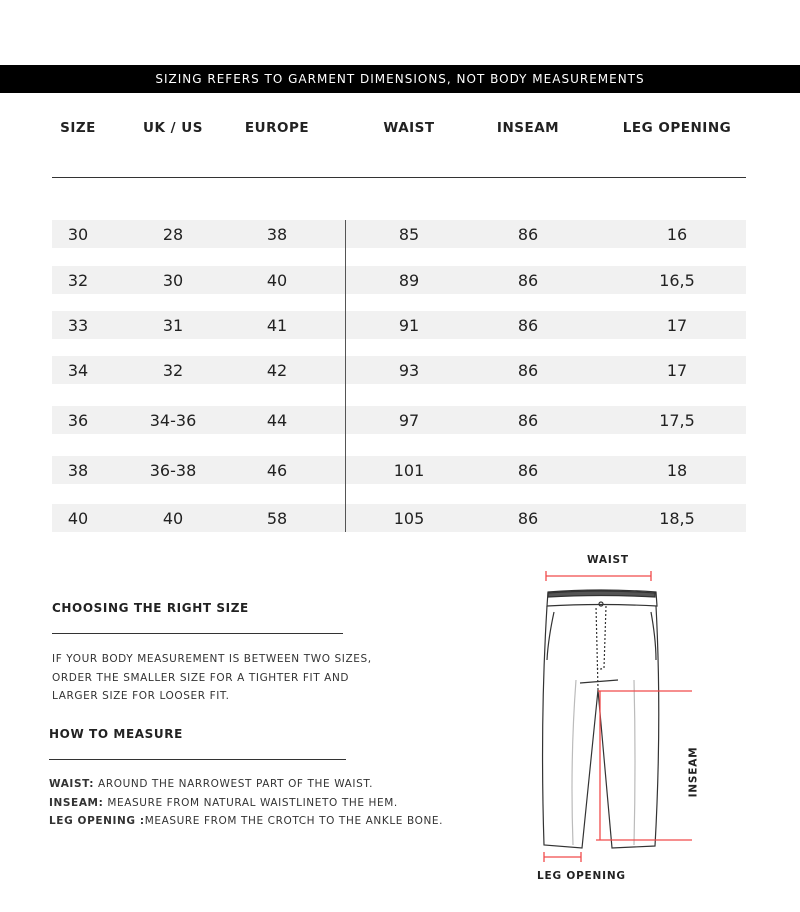  What do you see at coordinates (78, 518) in the screenshot?
I see `cell-size: 40` at bounding box center [78, 518].